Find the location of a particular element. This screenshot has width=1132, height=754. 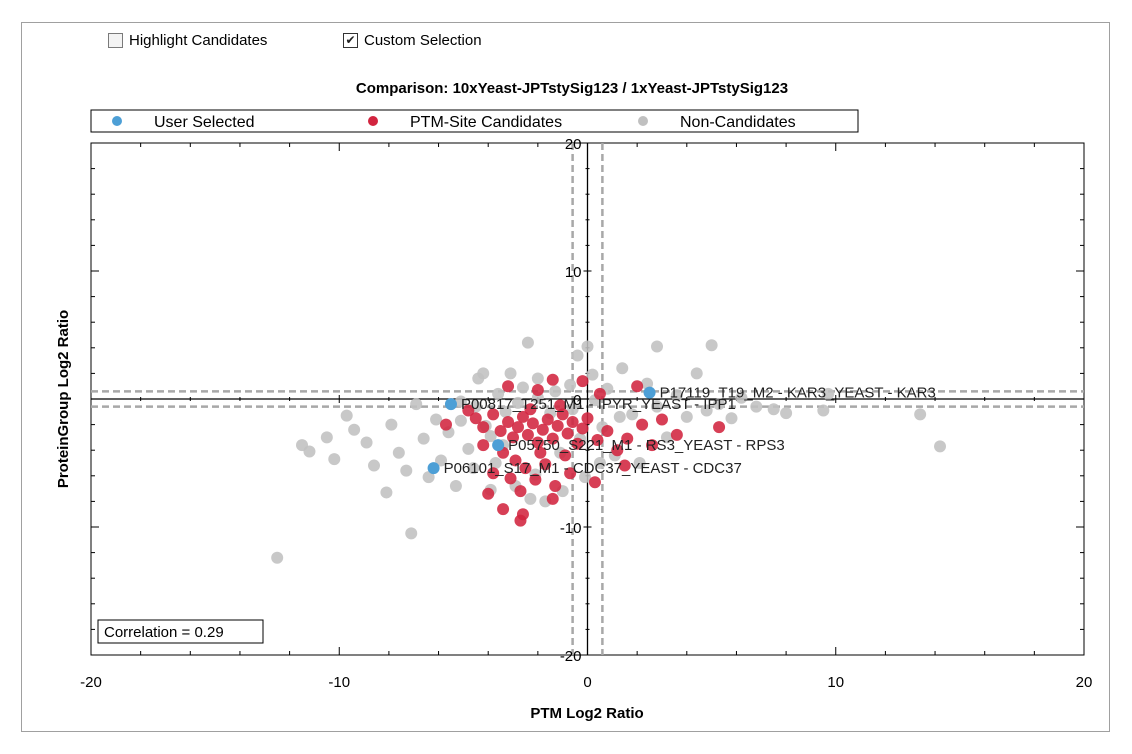

y-tick-label: 10 is located at coordinates (573, 272).